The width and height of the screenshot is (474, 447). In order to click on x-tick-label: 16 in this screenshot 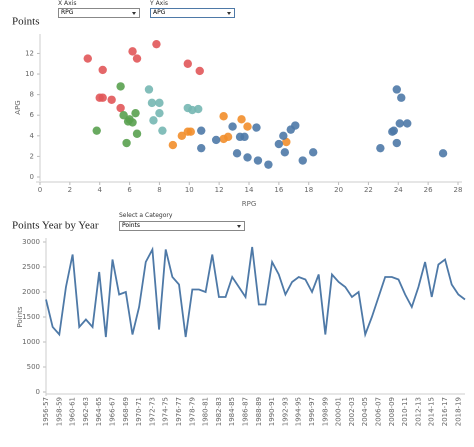, I will do `click(278, 190)`.